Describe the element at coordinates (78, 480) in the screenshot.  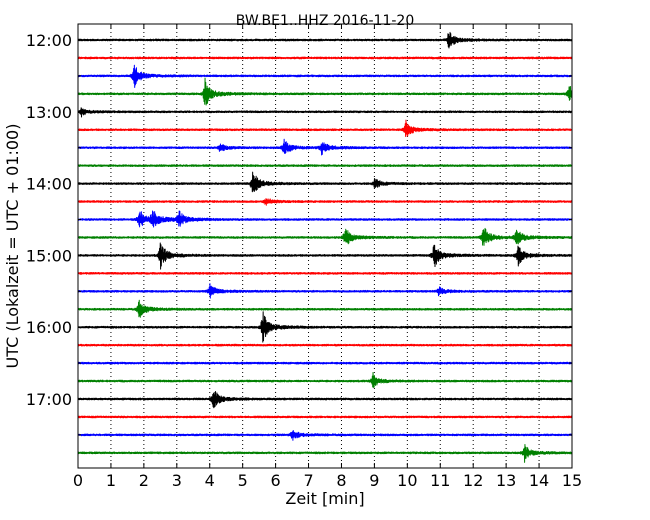
I see `x-tick-label-0: 0` at that location.